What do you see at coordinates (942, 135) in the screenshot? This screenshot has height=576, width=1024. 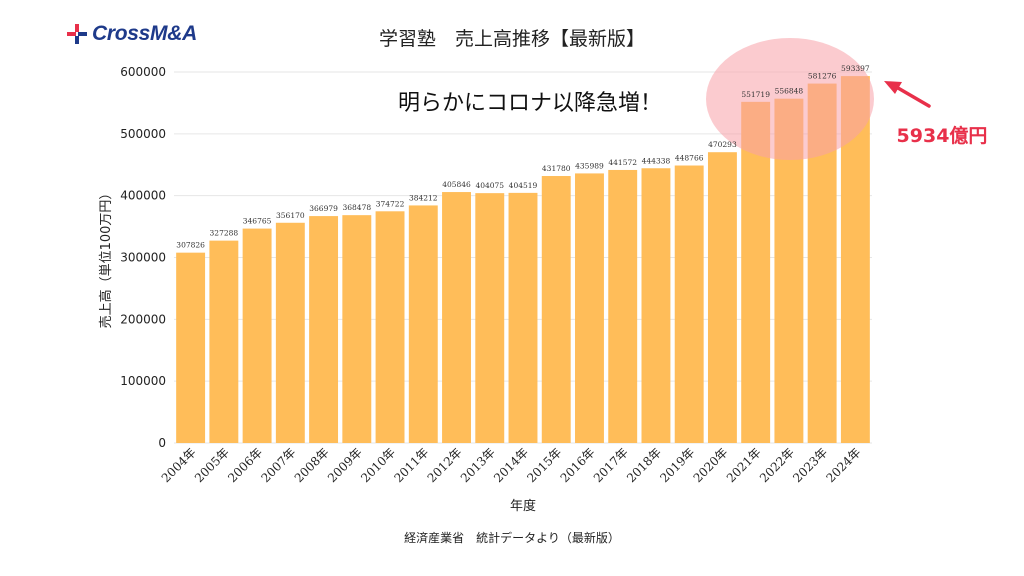 I see `callout-value: 5934億円` at bounding box center [942, 135].